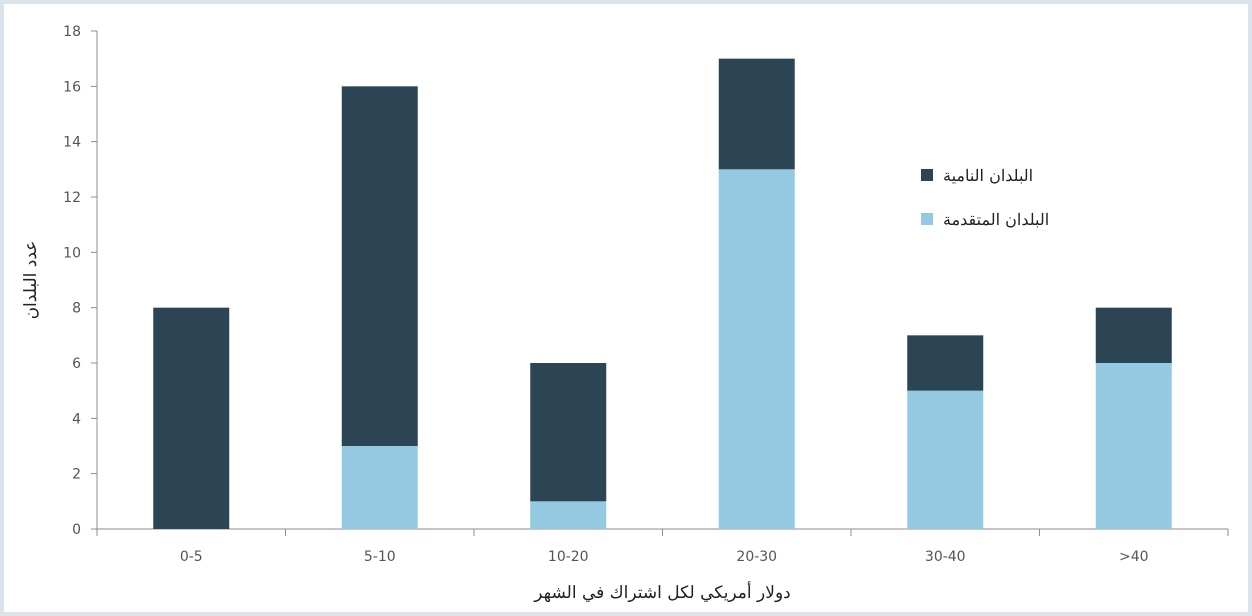 This screenshot has height=616, width=1252. I want to click on legend-label: البلدان المتقدمة, so click(996, 219).